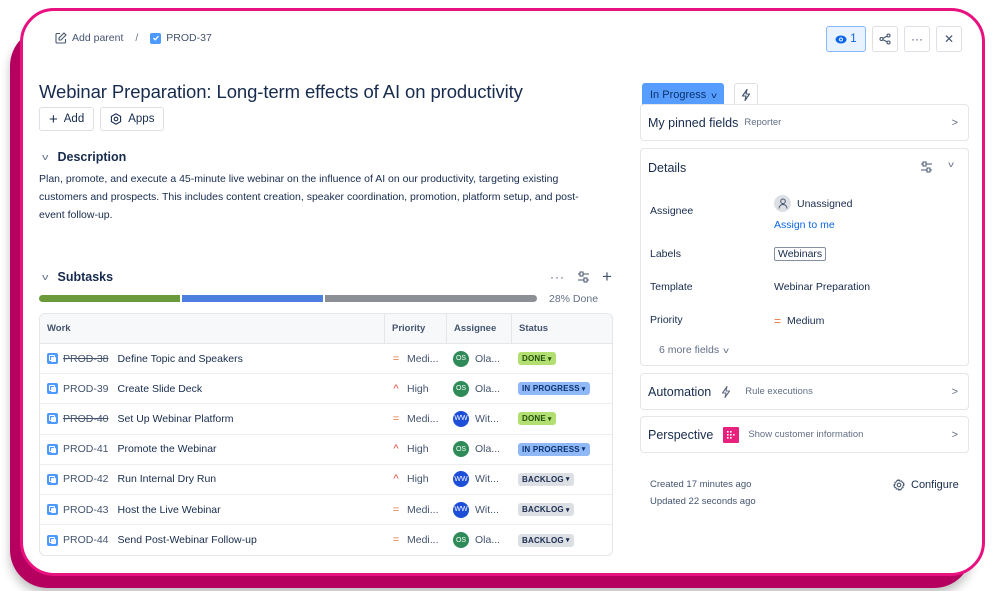 Image resolution: width=999 pixels, height=591 pixels. I want to click on more-fields-toggle: 6 more fields v, so click(694, 350).